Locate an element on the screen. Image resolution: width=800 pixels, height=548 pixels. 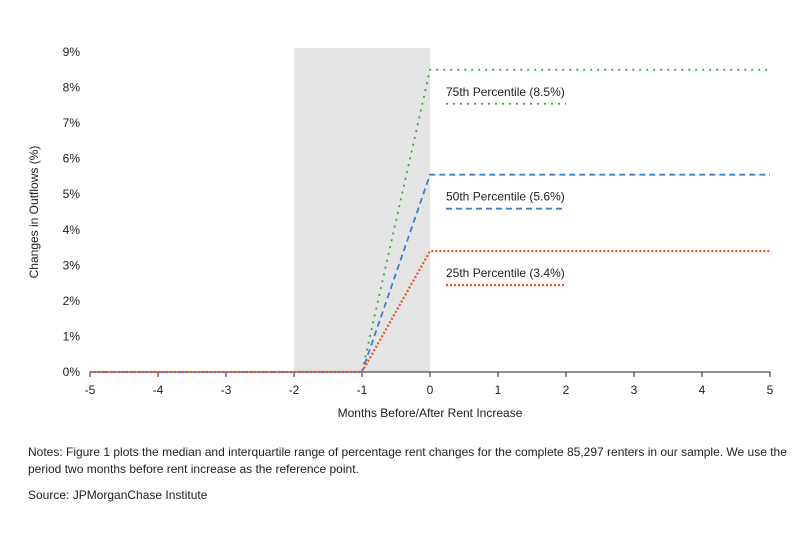
shaded-period is located at coordinates (362, 210).